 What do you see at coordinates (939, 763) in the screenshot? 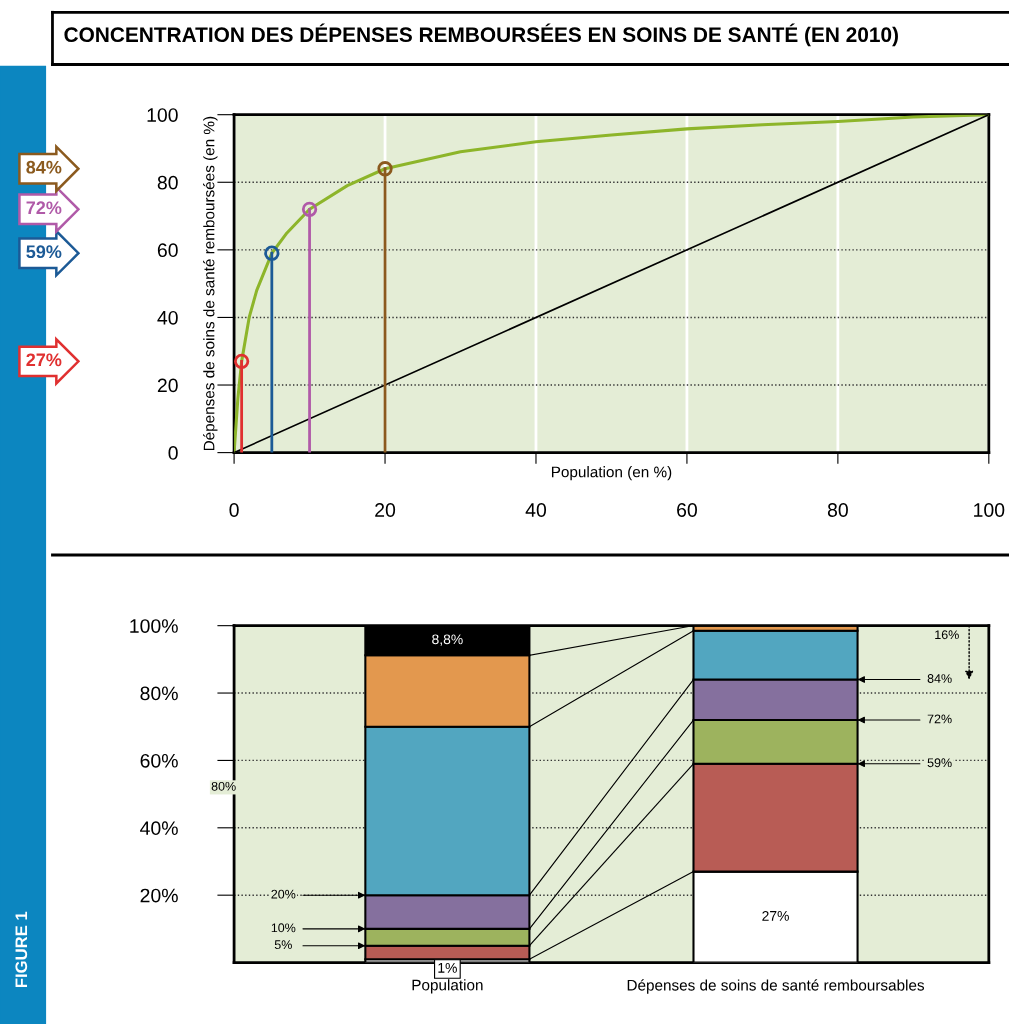
I see `annotation: 59%` at bounding box center [939, 763].